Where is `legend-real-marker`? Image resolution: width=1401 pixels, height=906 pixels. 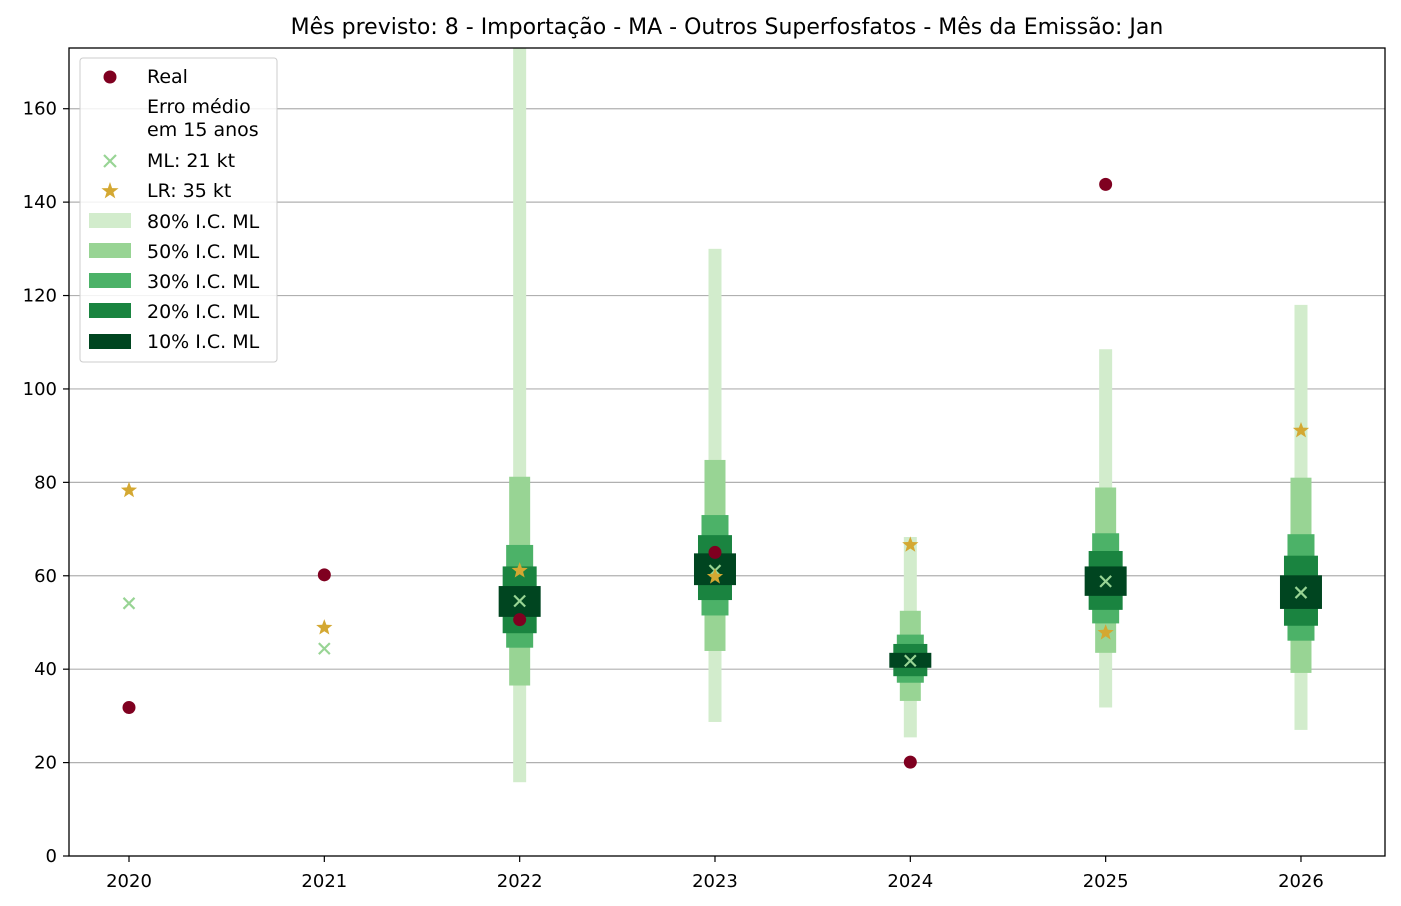
legend-real-marker is located at coordinates (110, 77).